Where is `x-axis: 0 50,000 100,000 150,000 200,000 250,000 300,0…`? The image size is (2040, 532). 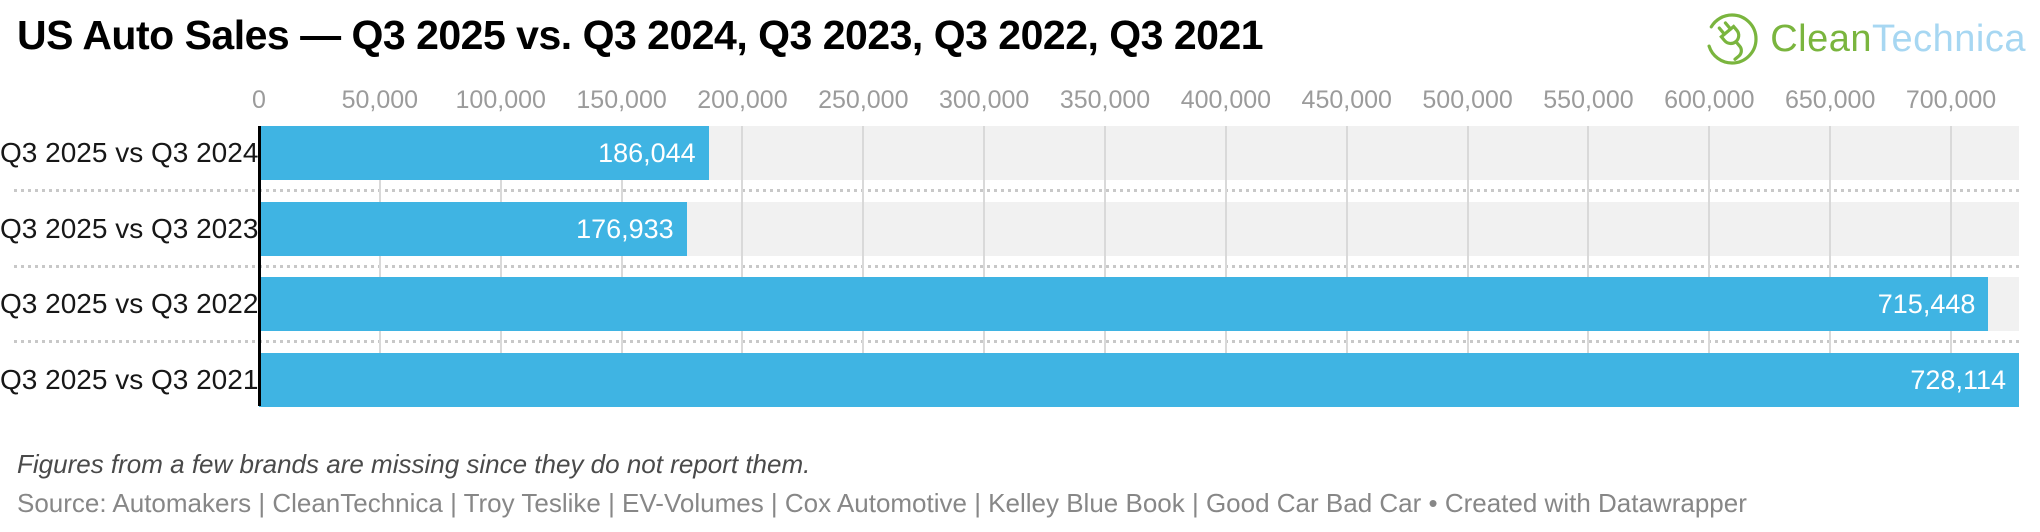 x-axis: 0 50,000 100,000 150,000 200,000 250,000 300,0… is located at coordinates (1135, 100).